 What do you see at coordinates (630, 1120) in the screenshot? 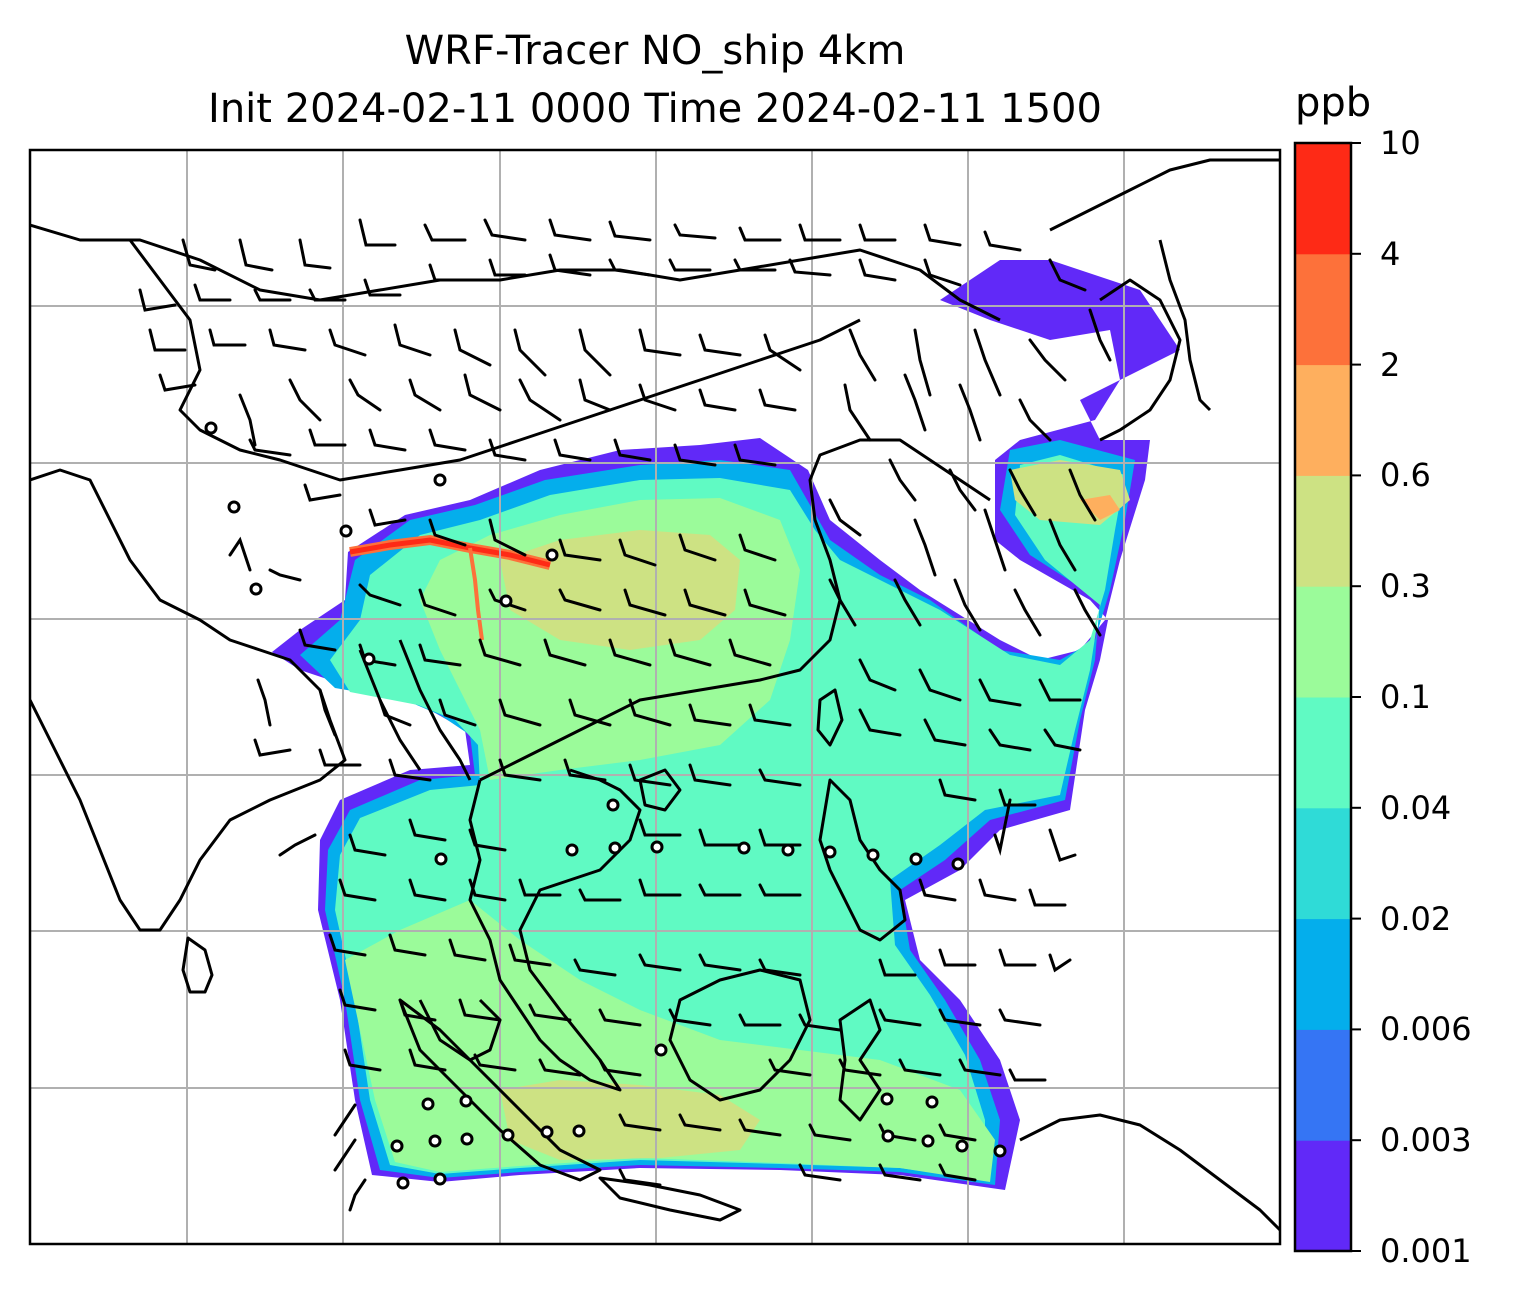
I see `field-layer-0.3-gulf` at bounding box center [630, 1120].